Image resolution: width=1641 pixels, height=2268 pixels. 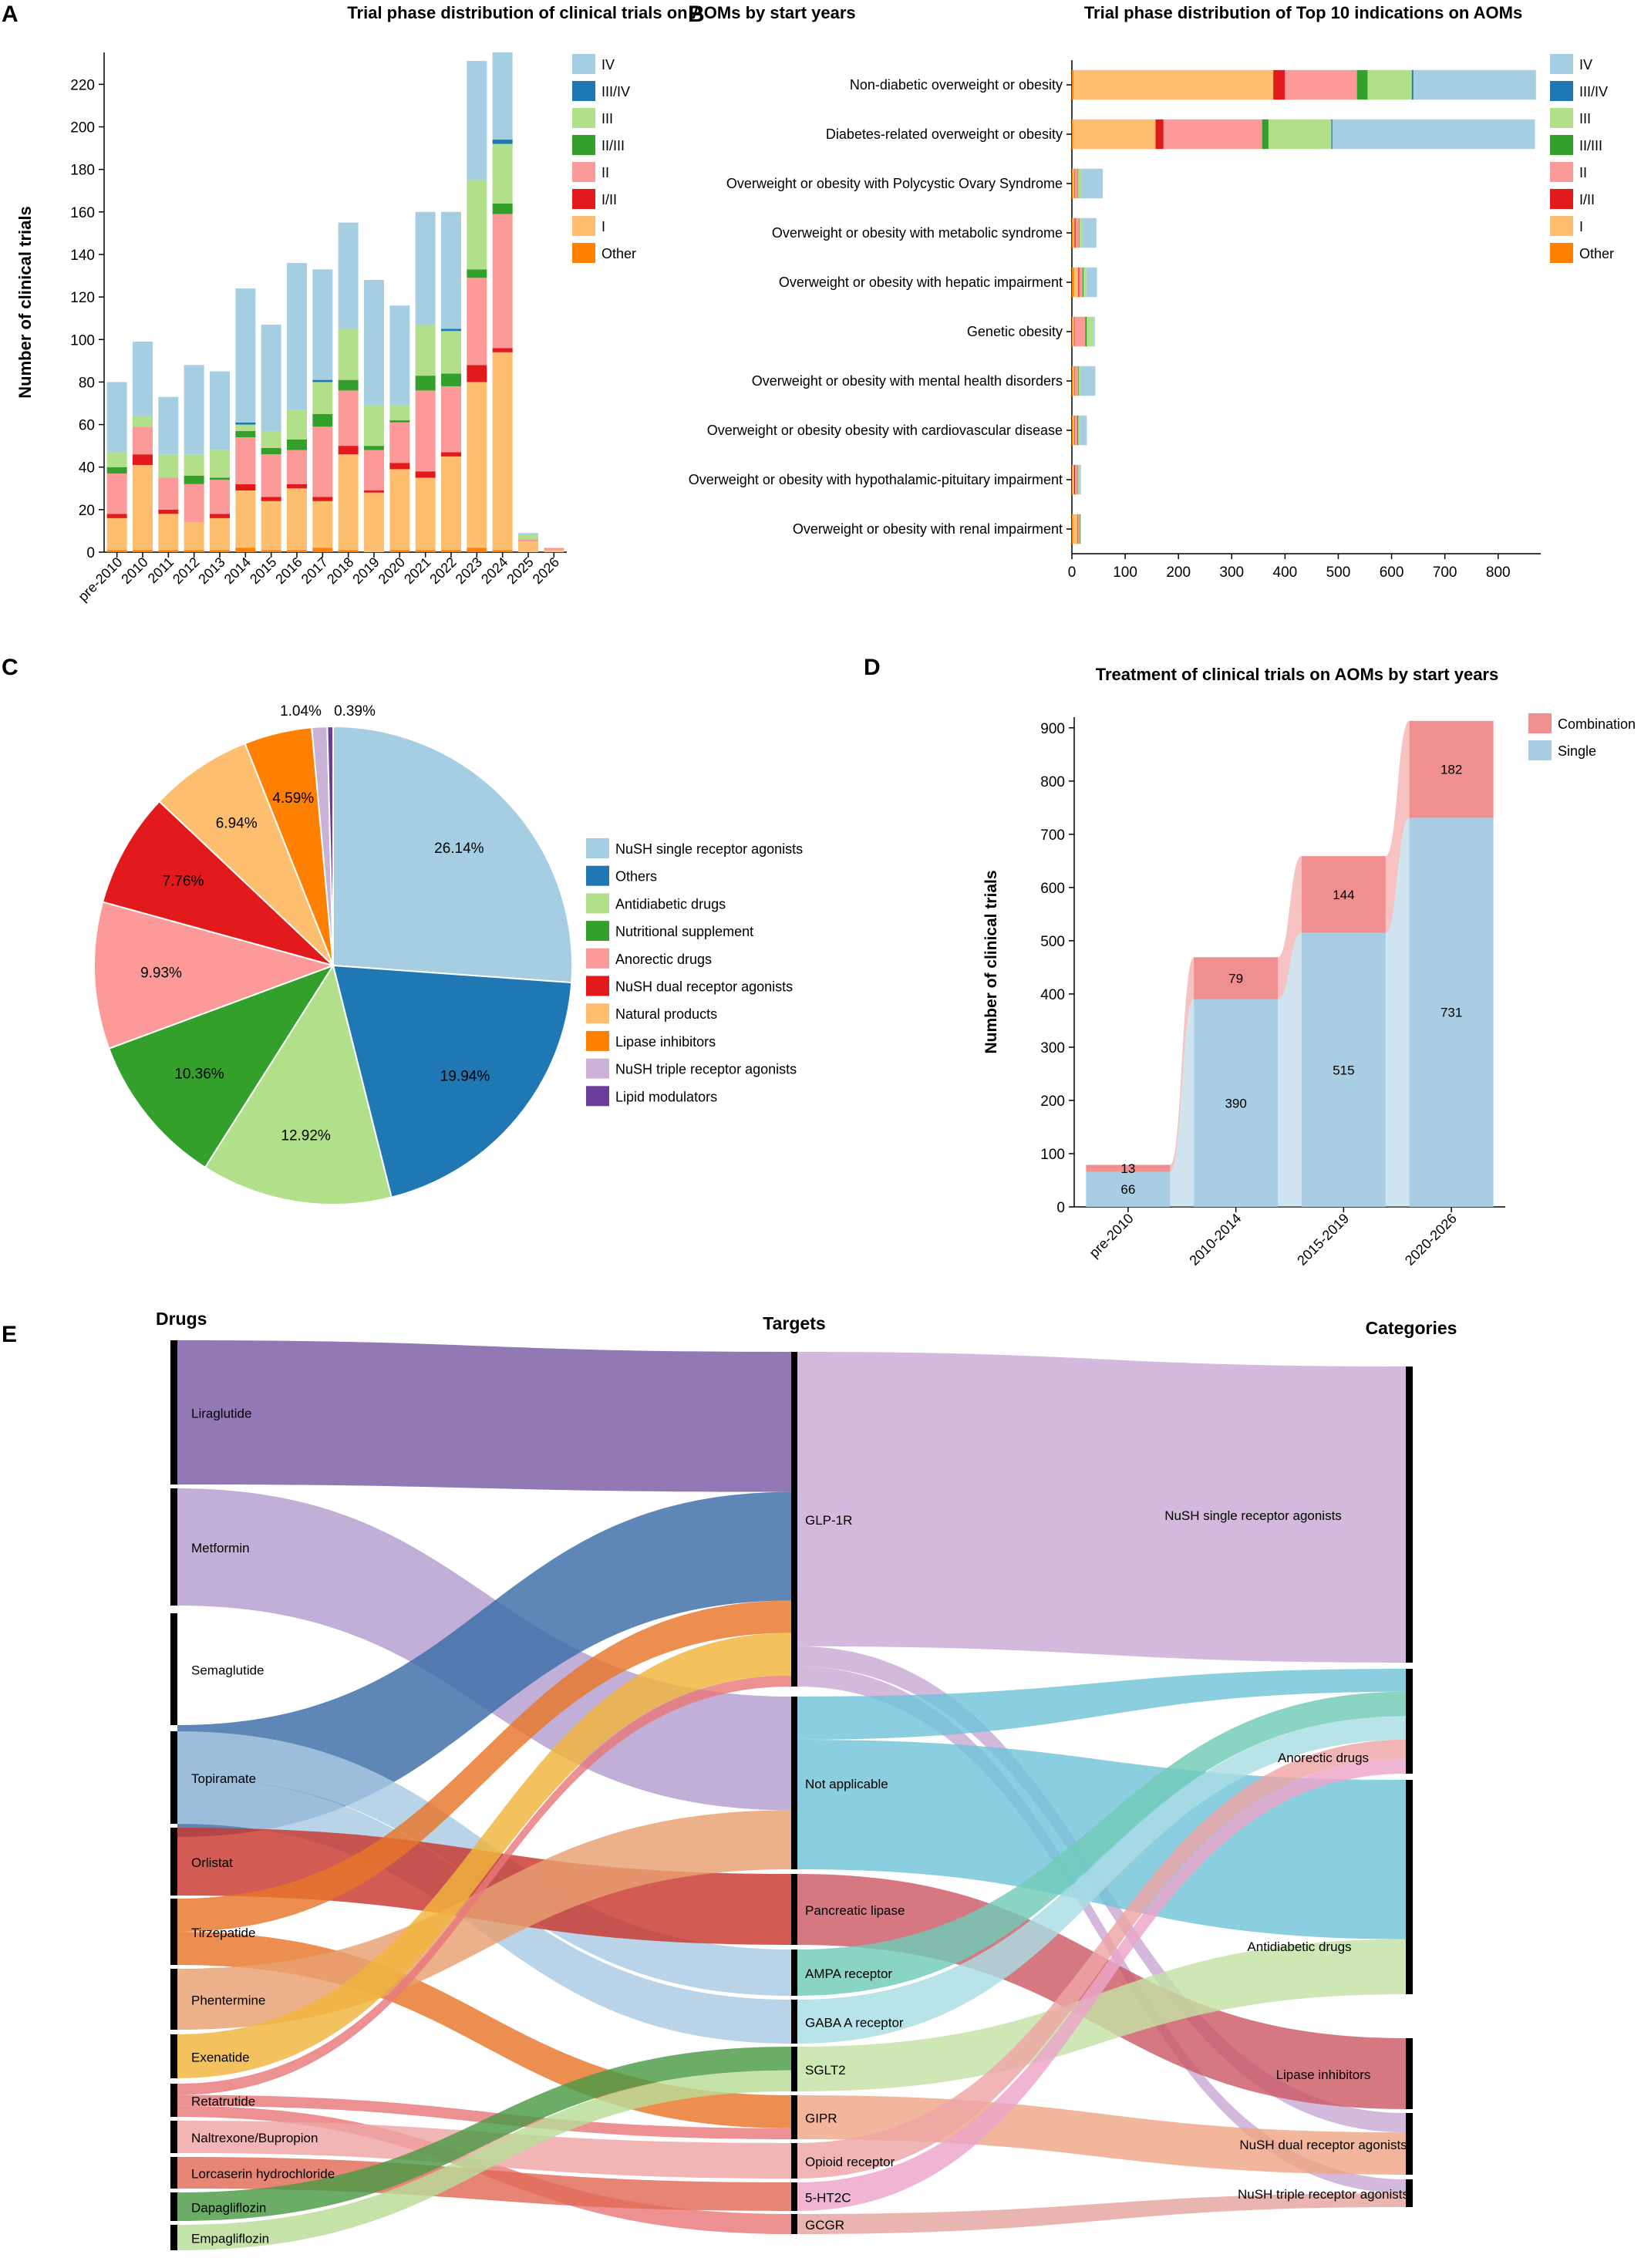 I want to click on sankey-category-label: Lipase inhibitors, so click(x=1323, y=2074).